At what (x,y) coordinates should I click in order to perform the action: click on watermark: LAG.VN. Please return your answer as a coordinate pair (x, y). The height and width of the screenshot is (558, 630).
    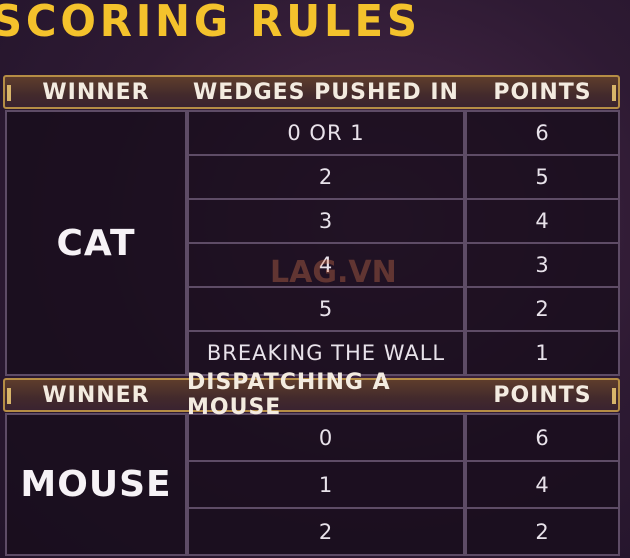
    Looking at the image, I should click on (333, 272).